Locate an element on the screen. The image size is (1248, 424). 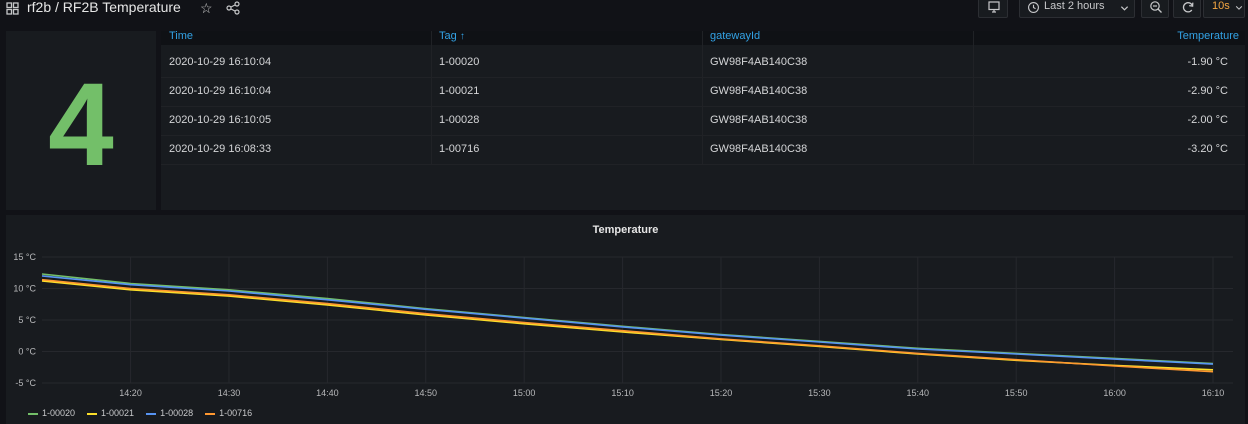
y-tick-label: 10 °C is located at coordinates (24, 289).